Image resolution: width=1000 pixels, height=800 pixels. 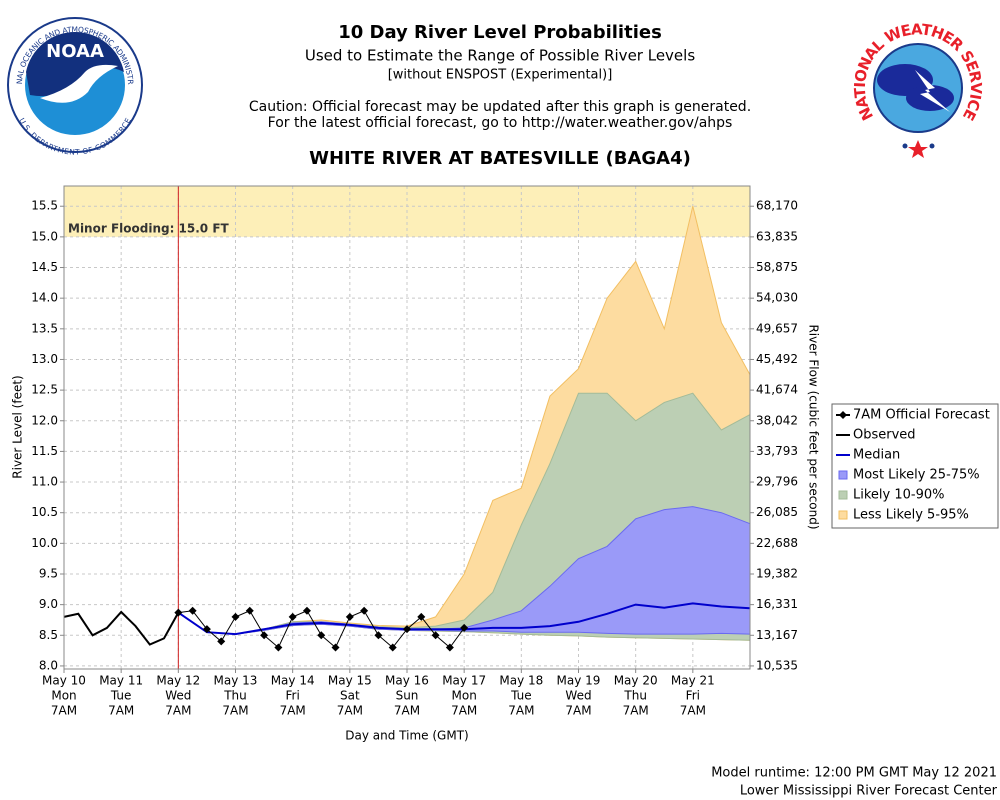 I want to click on x-tick-label: Sat, so click(x=350, y=696).